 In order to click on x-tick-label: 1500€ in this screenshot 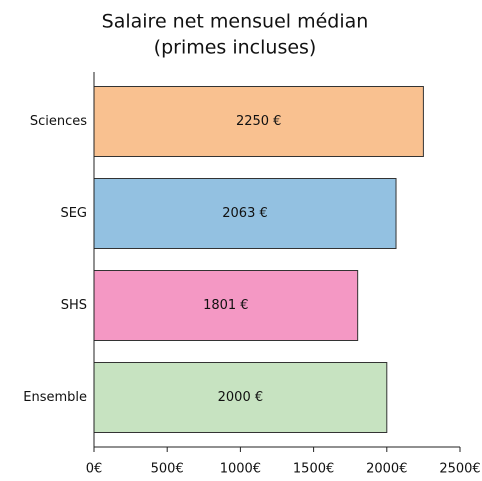, I will do `click(313, 469)`.